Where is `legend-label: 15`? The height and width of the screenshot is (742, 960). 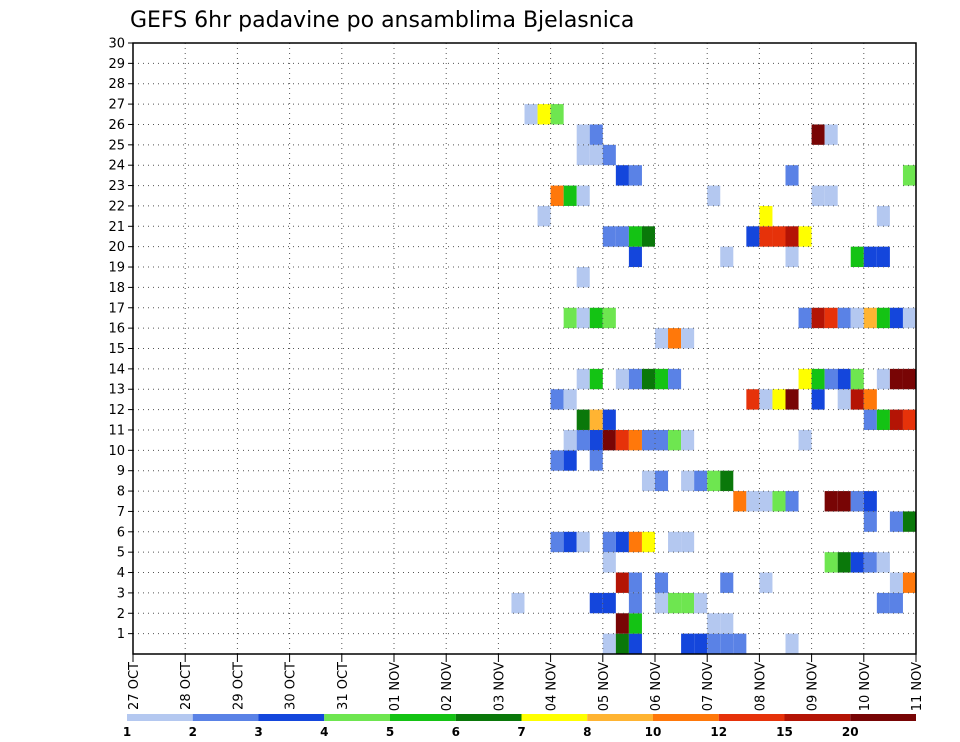
legend-label: 15 is located at coordinates (784, 732).